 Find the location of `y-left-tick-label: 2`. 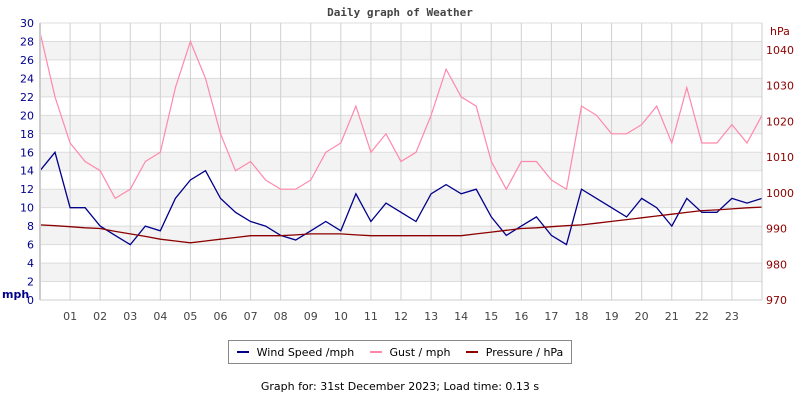

y-left-tick-label: 2 is located at coordinates (30, 282).